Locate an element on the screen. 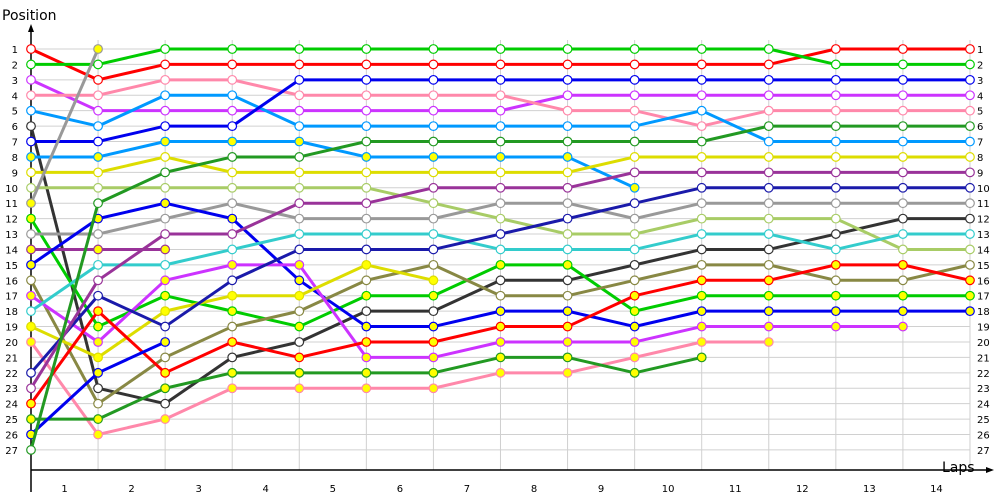 This screenshot has height=500, width=1000. y-tick-label-left: 8 is located at coordinates (15, 158).